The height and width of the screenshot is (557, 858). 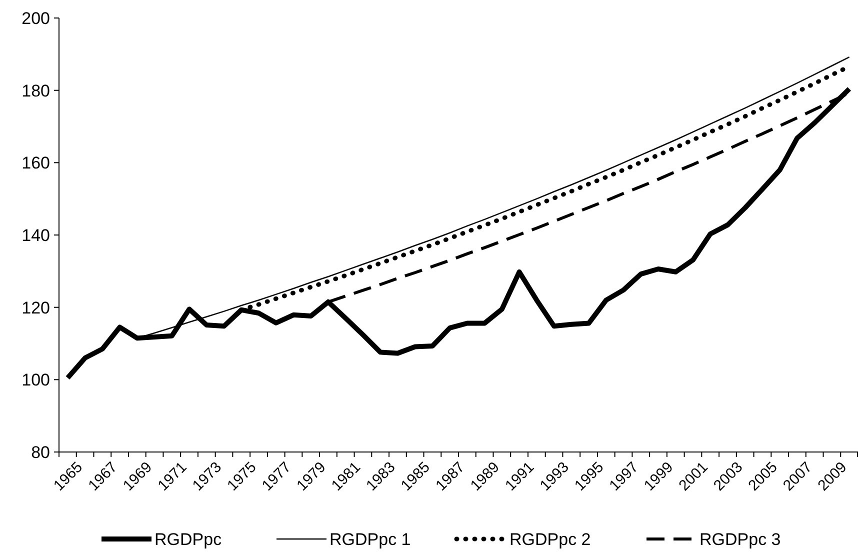 I want to click on y-tick-label: 100, so click(x=36, y=380).